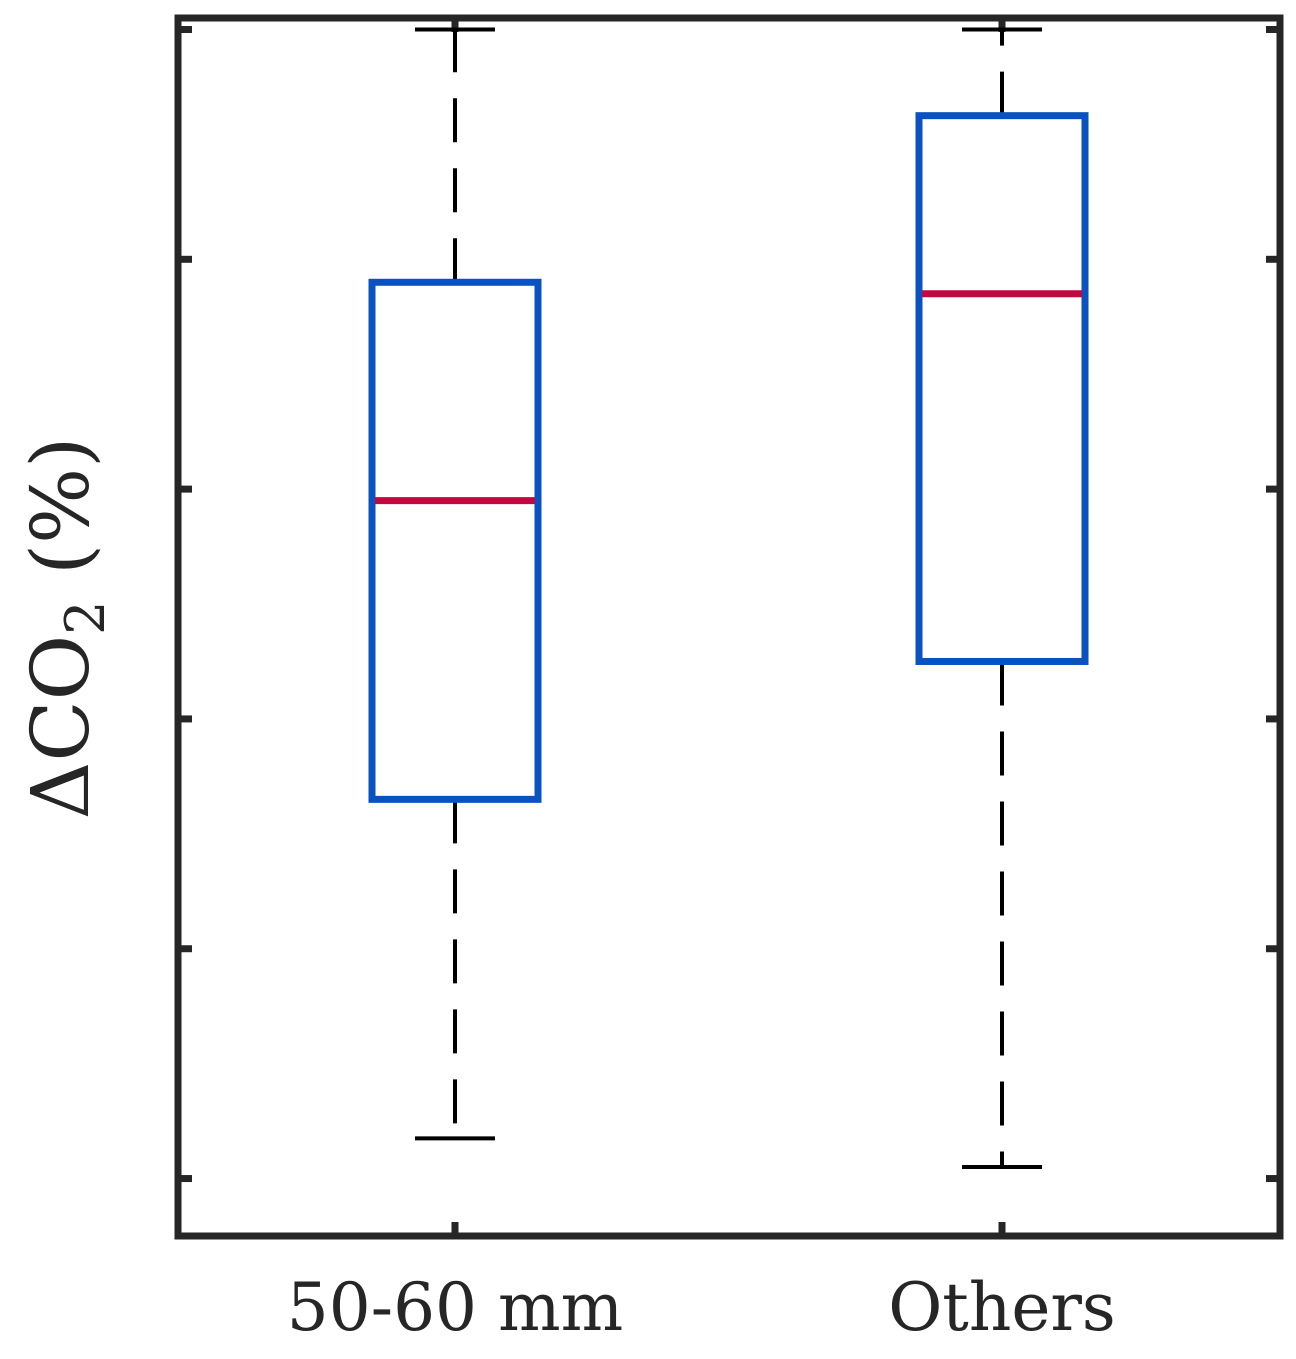 Image resolution: width=1296 pixels, height=1359 pixels. Describe the element at coordinates (455, 1307) in the screenshot. I see `x-tick-label: 50-60 mm` at that location.